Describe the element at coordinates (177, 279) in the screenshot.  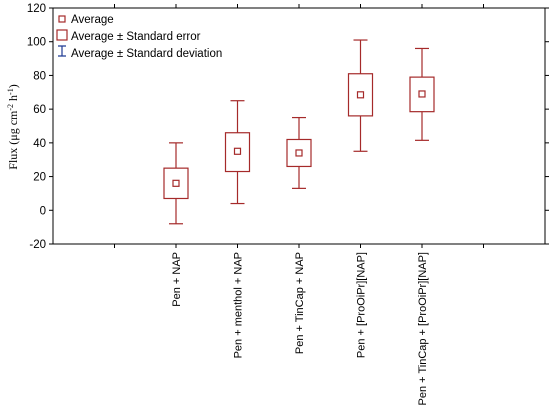
I see `category-label: Pen + NAP` at that location.